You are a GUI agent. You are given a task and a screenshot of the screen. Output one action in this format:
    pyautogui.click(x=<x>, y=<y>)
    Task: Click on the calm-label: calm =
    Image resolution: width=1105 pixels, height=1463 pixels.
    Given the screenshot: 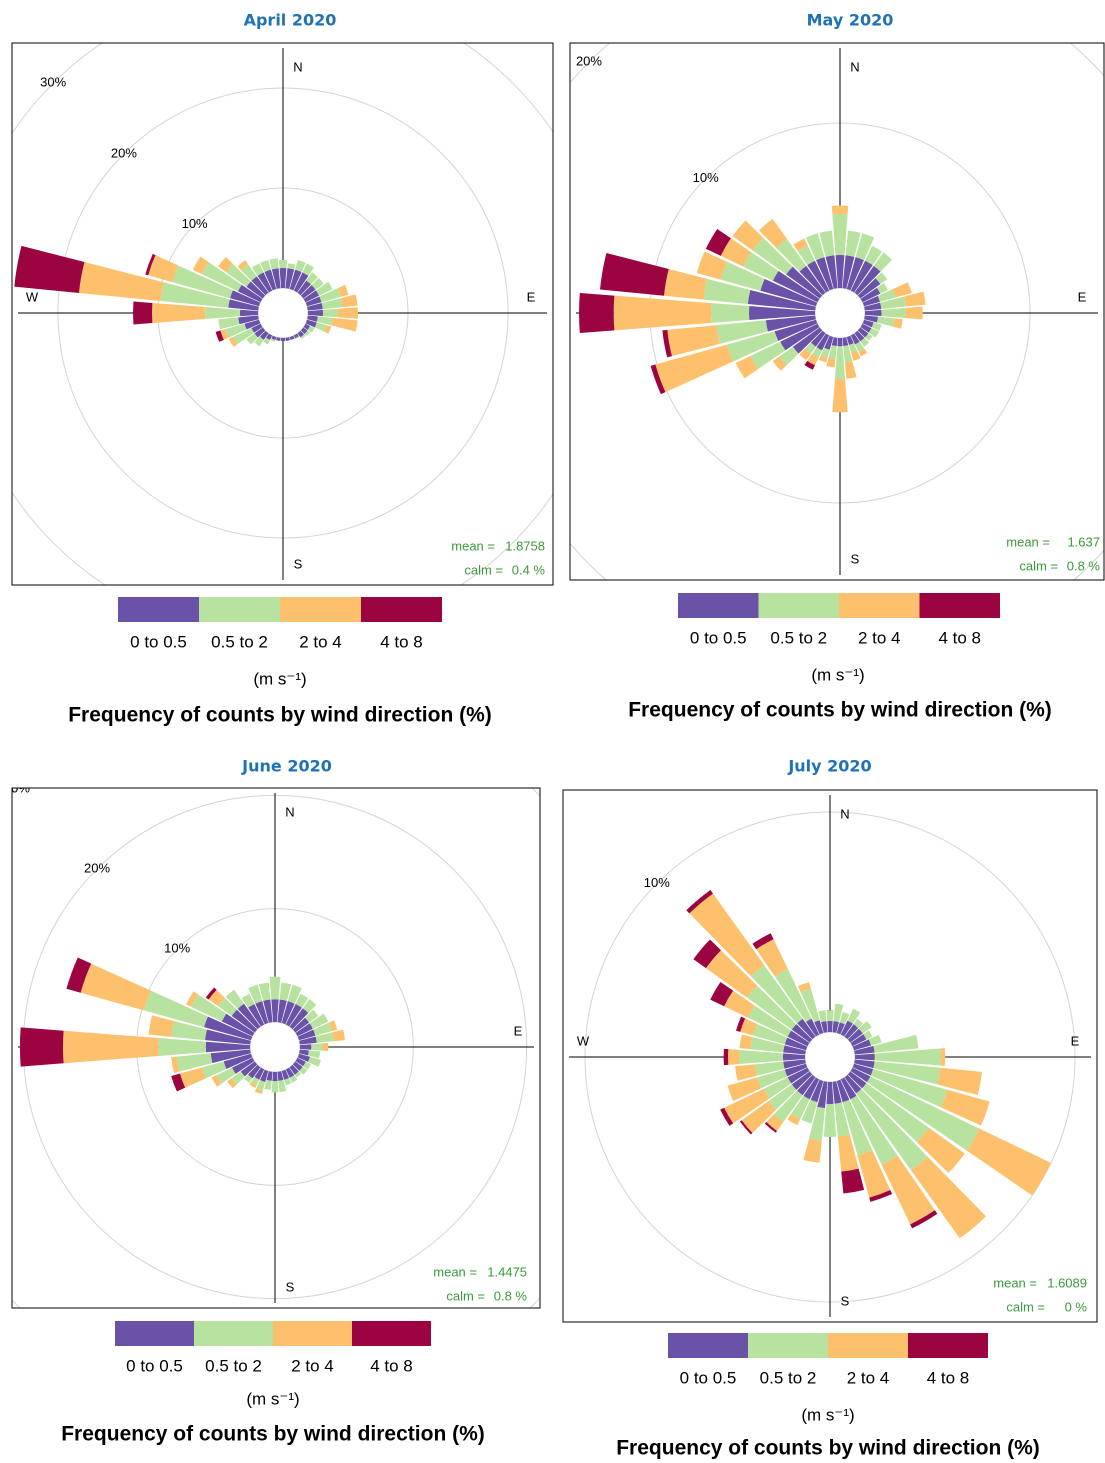 What is the action you would take?
    pyautogui.click(x=1038, y=565)
    